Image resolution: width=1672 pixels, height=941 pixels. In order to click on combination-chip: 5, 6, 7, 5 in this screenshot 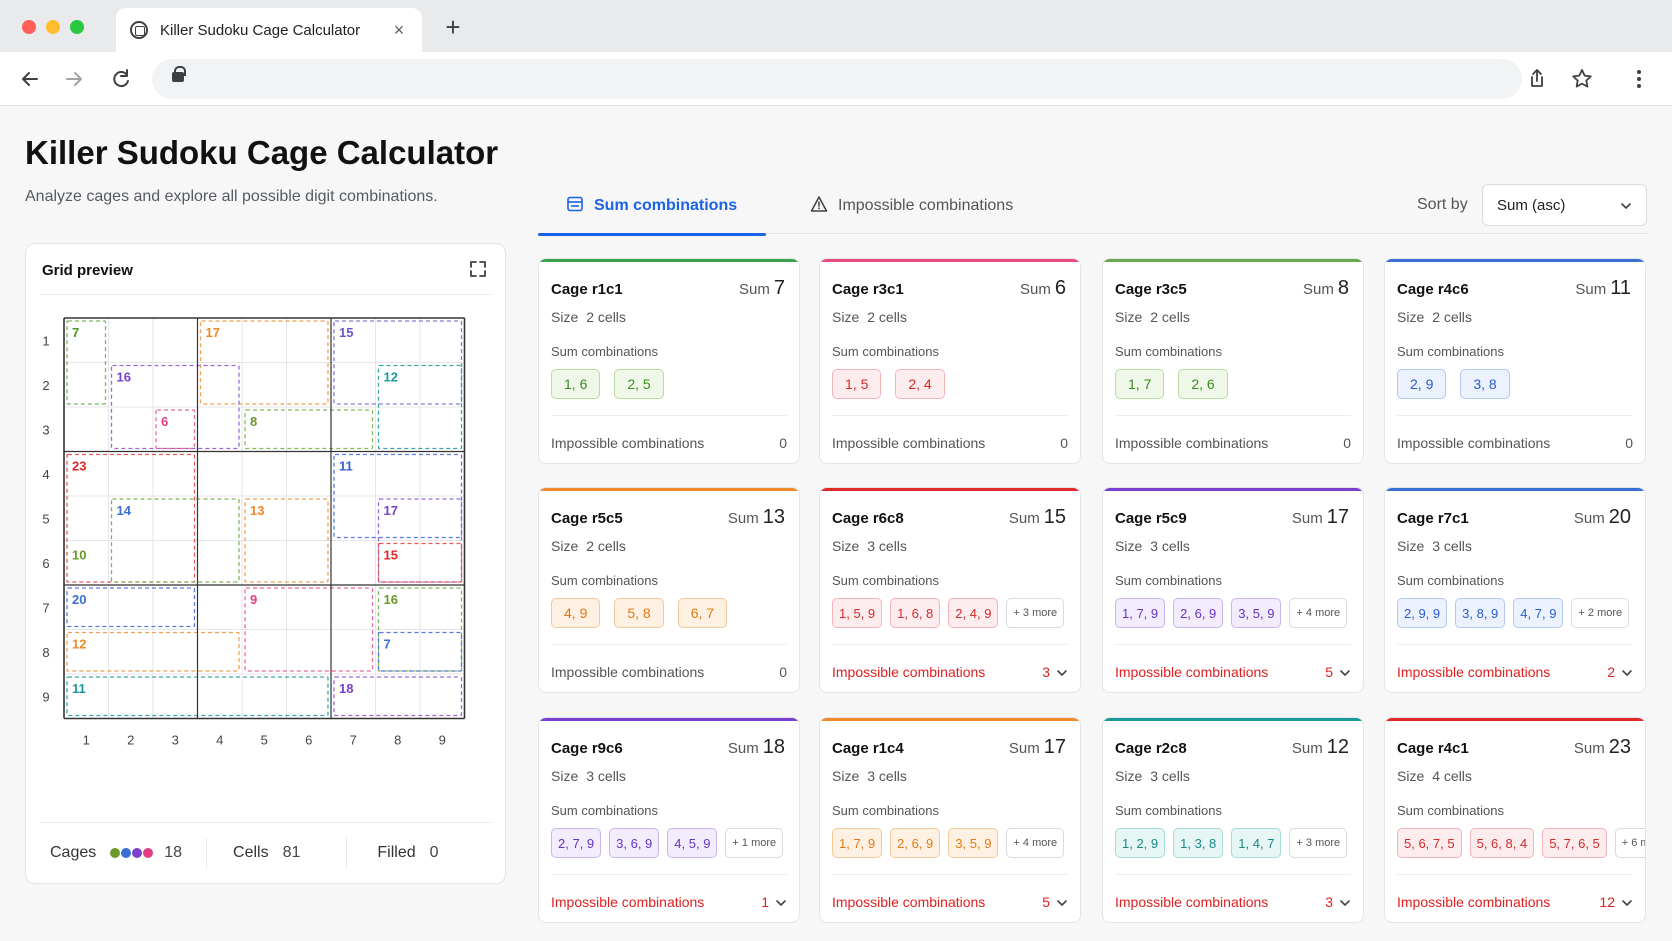, I will do `click(1429, 843)`.